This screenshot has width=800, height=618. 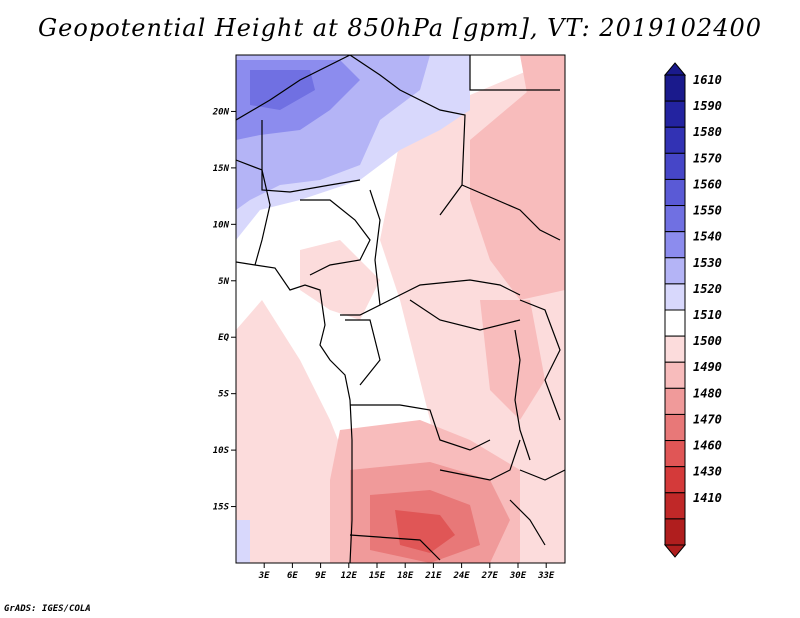 I want to click on lon-tick-label: 12E, so click(x=349, y=576).